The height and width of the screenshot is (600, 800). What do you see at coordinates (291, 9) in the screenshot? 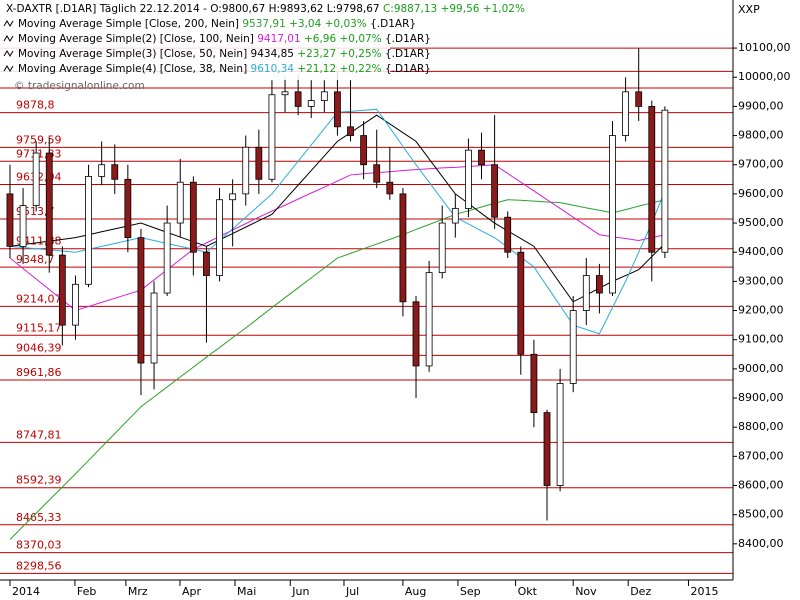
I see `header-ohlc: - O:9800,67 H:9893,62 L:9798,67` at bounding box center [291, 9].